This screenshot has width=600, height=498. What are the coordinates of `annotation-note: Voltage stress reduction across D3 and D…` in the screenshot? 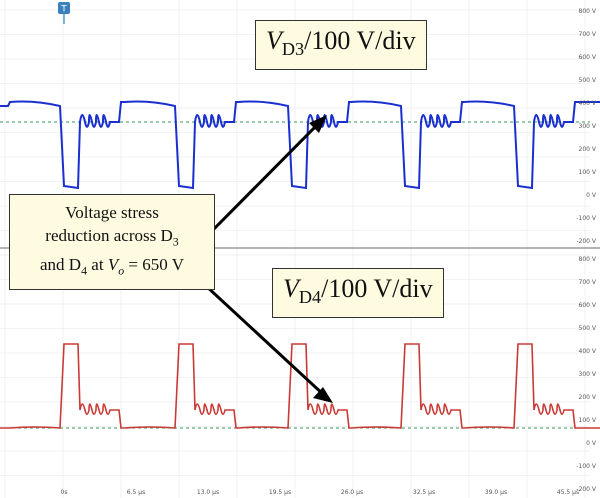 It's located at (112, 242).